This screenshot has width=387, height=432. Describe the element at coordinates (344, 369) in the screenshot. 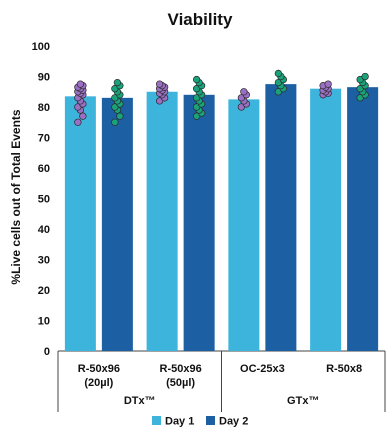

I see `x-tick-label: R-50x8` at that location.